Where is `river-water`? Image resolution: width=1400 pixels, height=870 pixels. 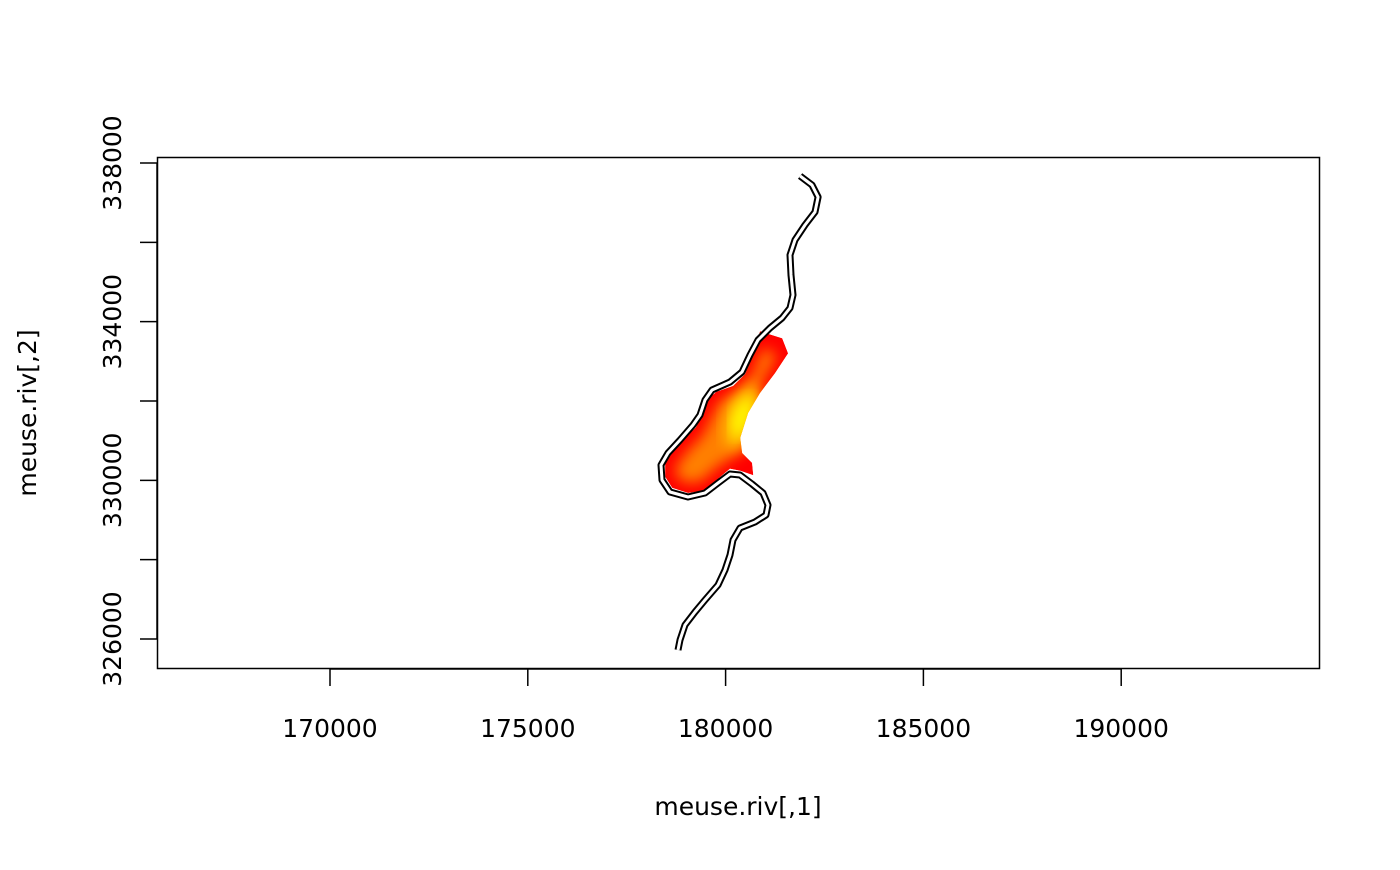
river-water is located at coordinates (739, 412).